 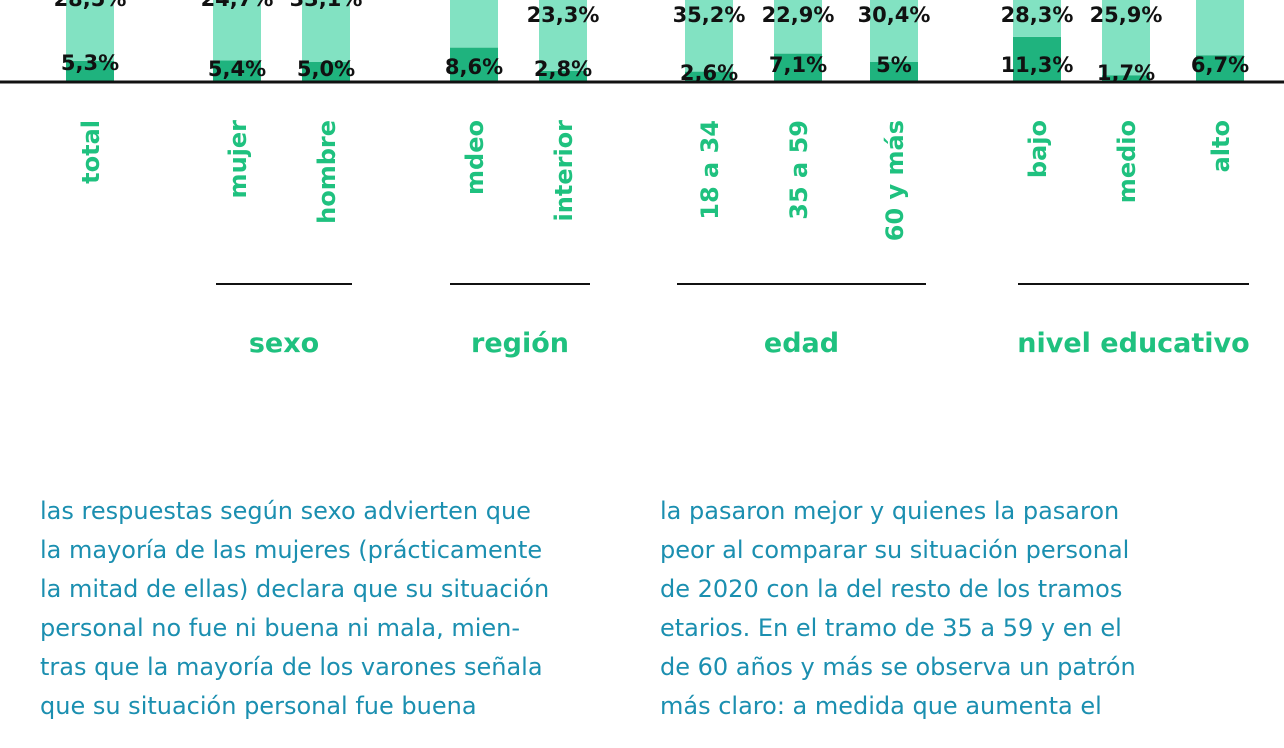 What do you see at coordinates (520, 343) in the screenshot?
I see `group-label: región` at bounding box center [520, 343].